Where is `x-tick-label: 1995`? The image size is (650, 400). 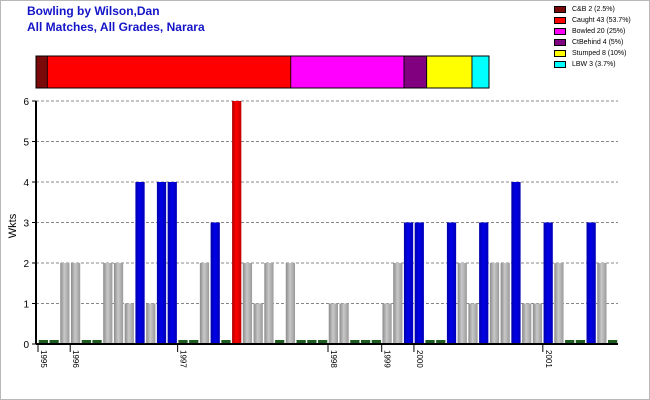
x-tick-label: 1995 is located at coordinates (43, 359).